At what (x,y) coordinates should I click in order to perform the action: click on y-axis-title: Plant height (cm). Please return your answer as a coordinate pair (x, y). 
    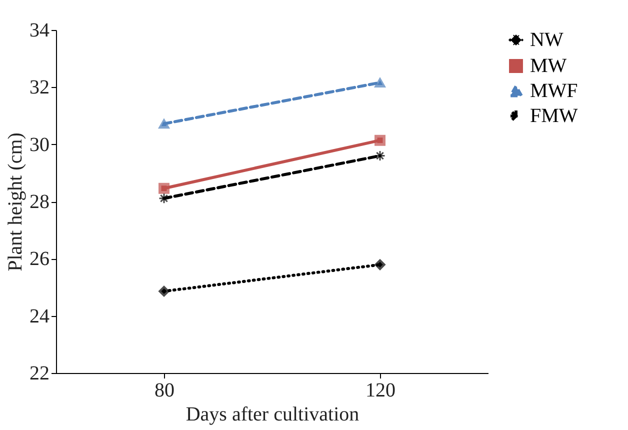
    Looking at the image, I should click on (15, 202).